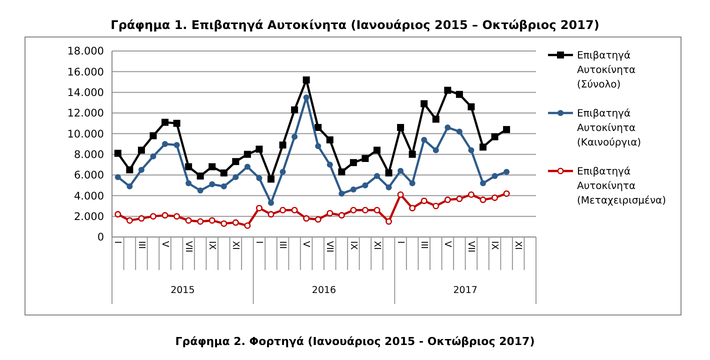 This screenshot has width=710, height=360. I want to click on legend-label: Επιβατηγά Αυτοκίνητα (Μεταχειρισμένα), so click(621, 186).